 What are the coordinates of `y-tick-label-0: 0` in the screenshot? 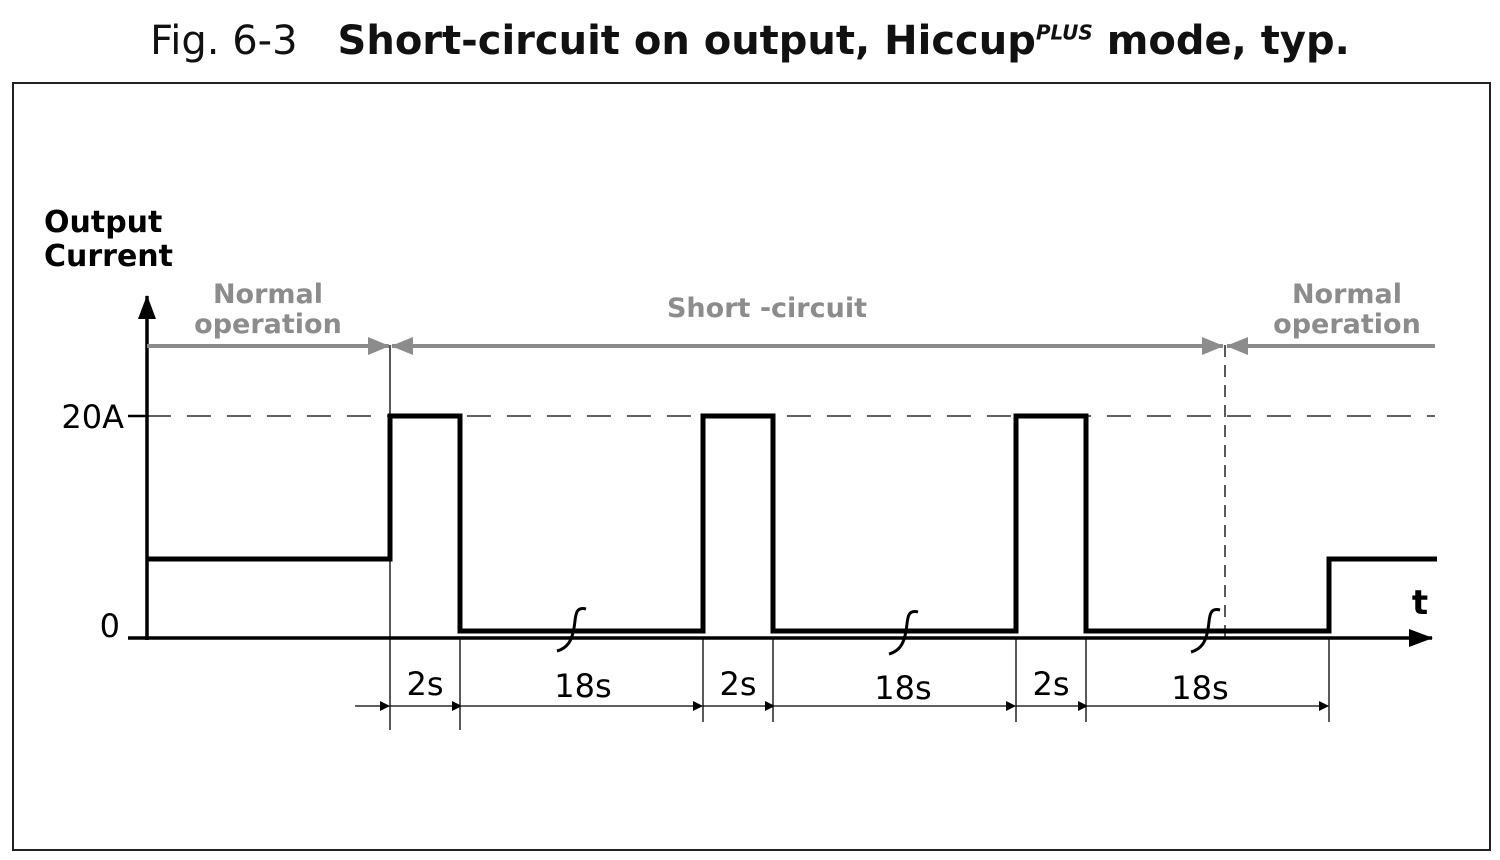 It's located at (110, 626).